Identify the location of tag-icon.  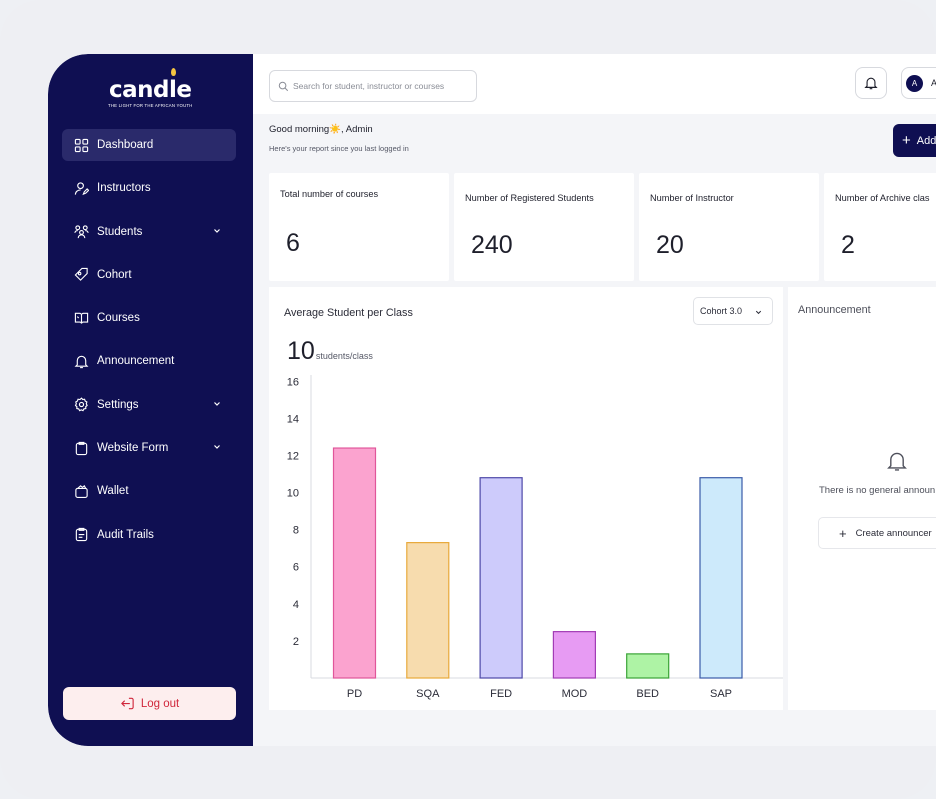
(81, 275).